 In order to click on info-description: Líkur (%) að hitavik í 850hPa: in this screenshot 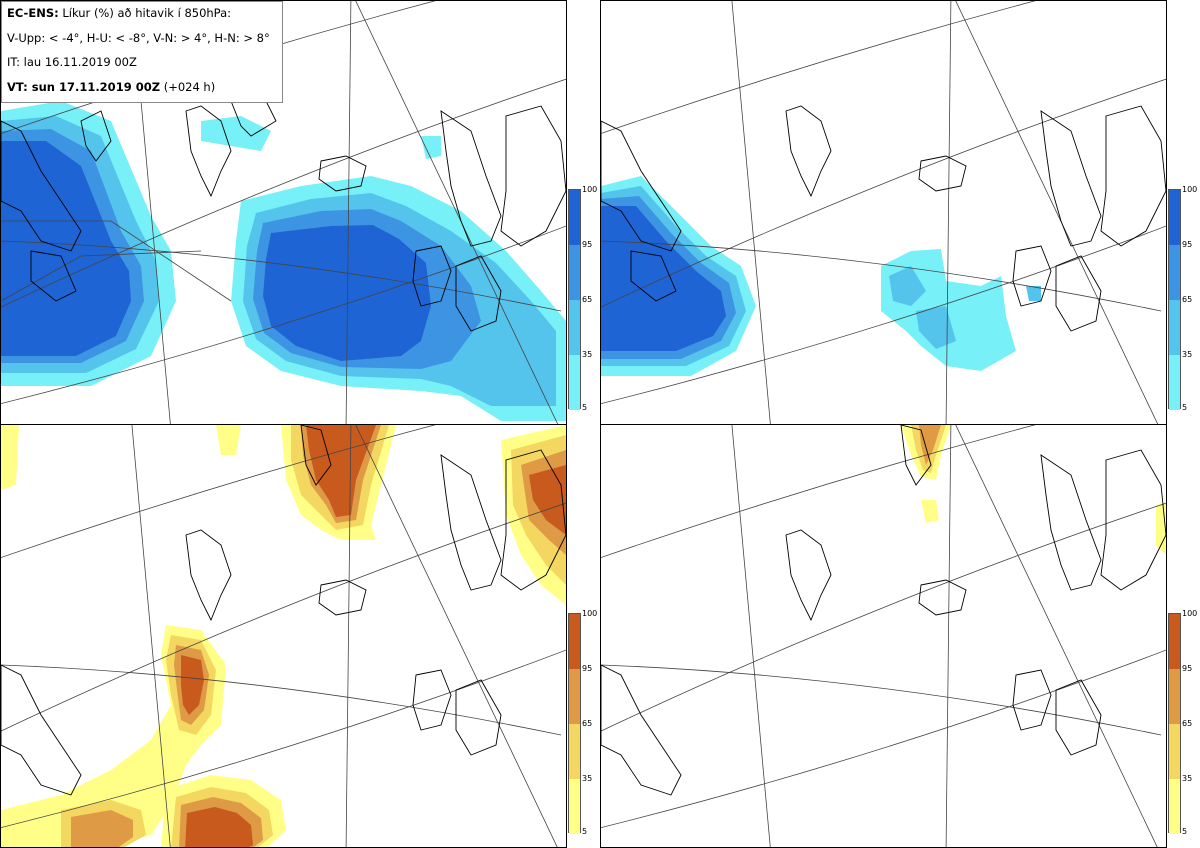, I will do `click(145, 13)`.